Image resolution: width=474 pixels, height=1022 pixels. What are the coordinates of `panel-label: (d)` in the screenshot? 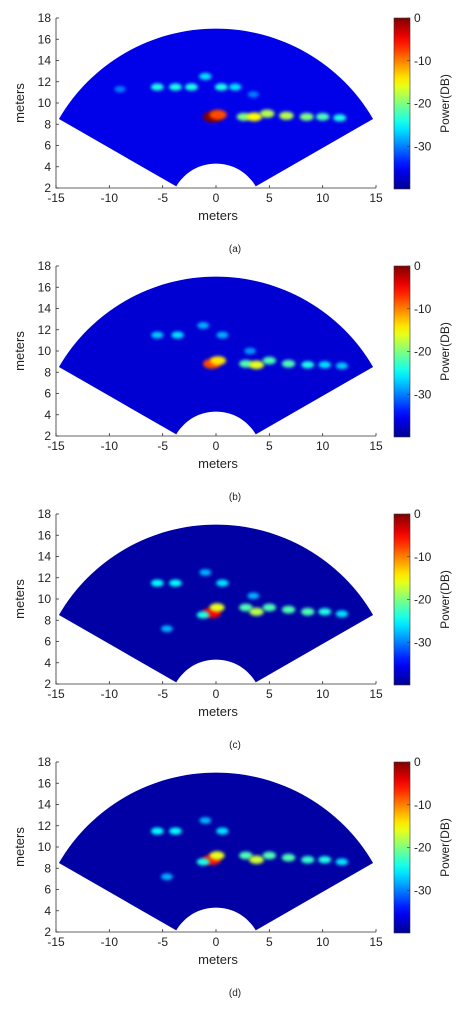 It's located at (235, 993).